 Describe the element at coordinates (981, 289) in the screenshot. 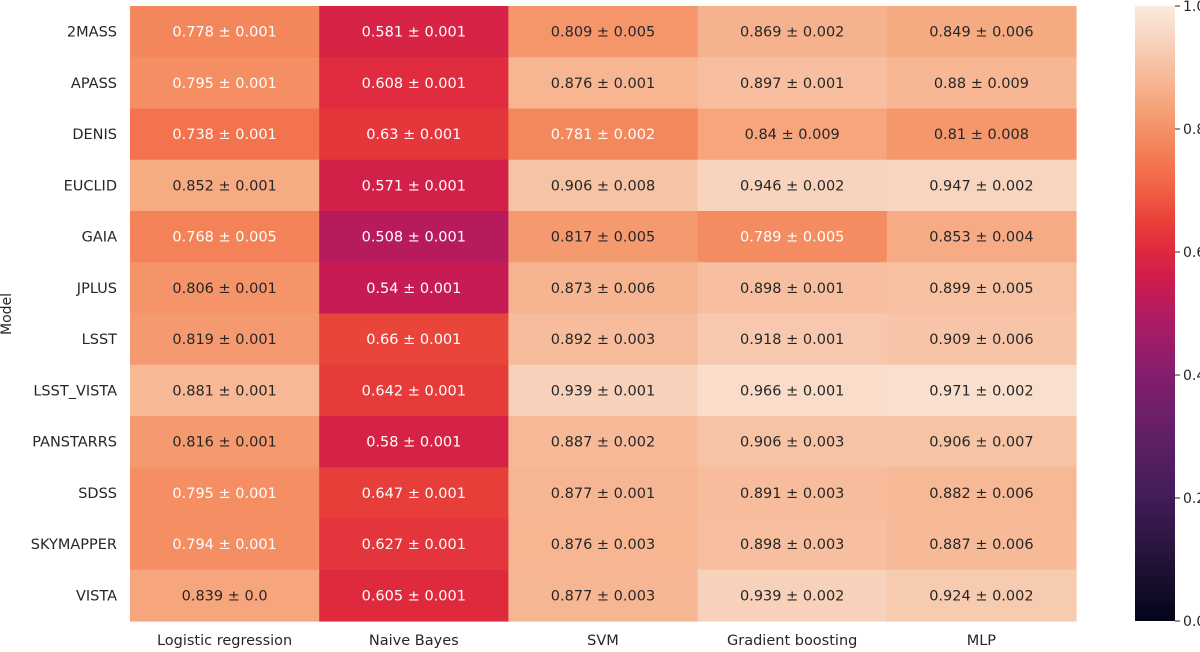

I see `cell-annotation: 0.899 ± 0.005` at that location.